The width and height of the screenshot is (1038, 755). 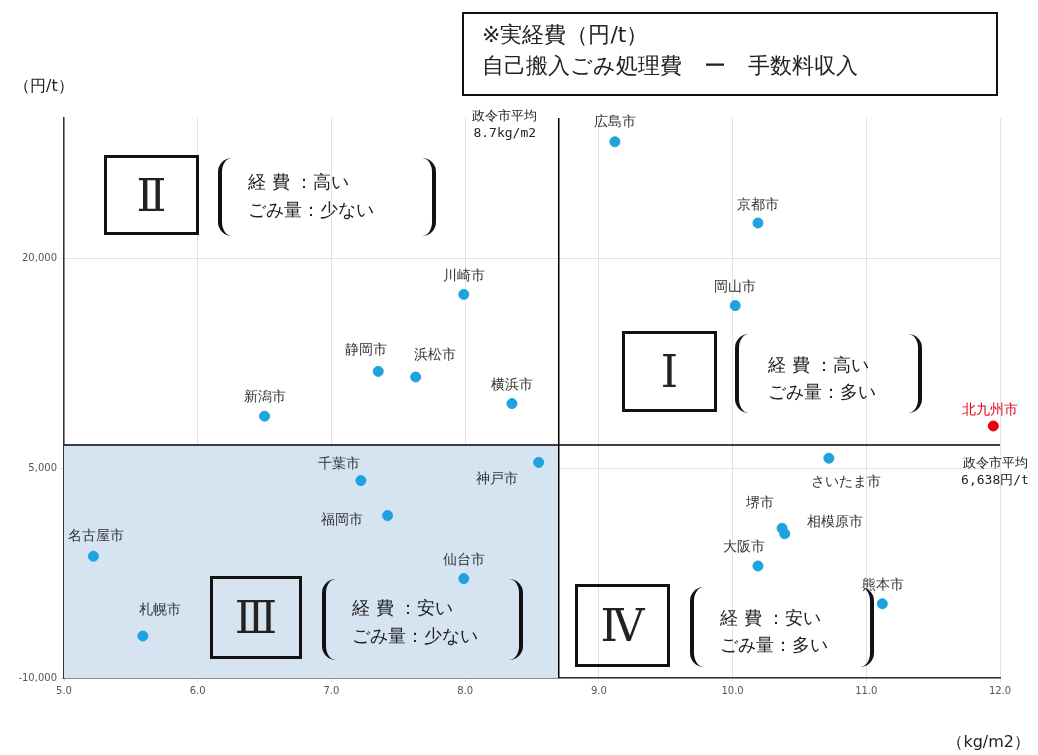 I want to click on ref-line-label: 政令市平均 6,638円/t, so click(x=995, y=471).